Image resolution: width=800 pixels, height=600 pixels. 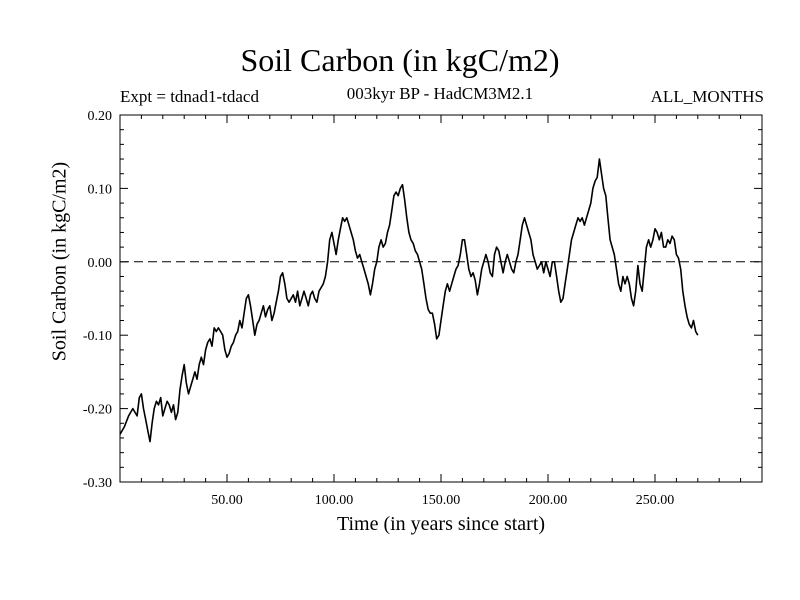 I want to click on months-label: ALL_MONTHS, so click(x=707, y=96).